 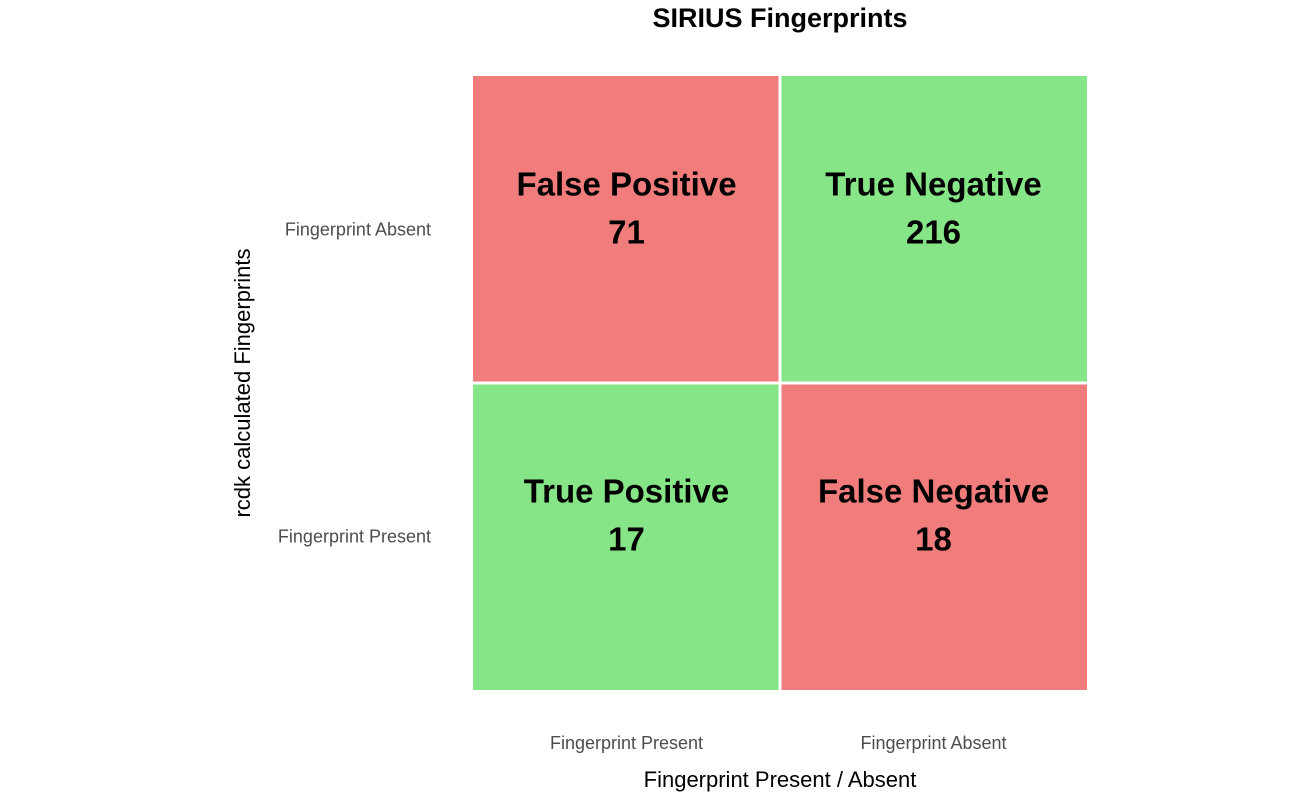 What do you see at coordinates (358, 230) in the screenshot?
I see `y-tick-label-fingerprint-absent: Fingerprint Absent` at bounding box center [358, 230].